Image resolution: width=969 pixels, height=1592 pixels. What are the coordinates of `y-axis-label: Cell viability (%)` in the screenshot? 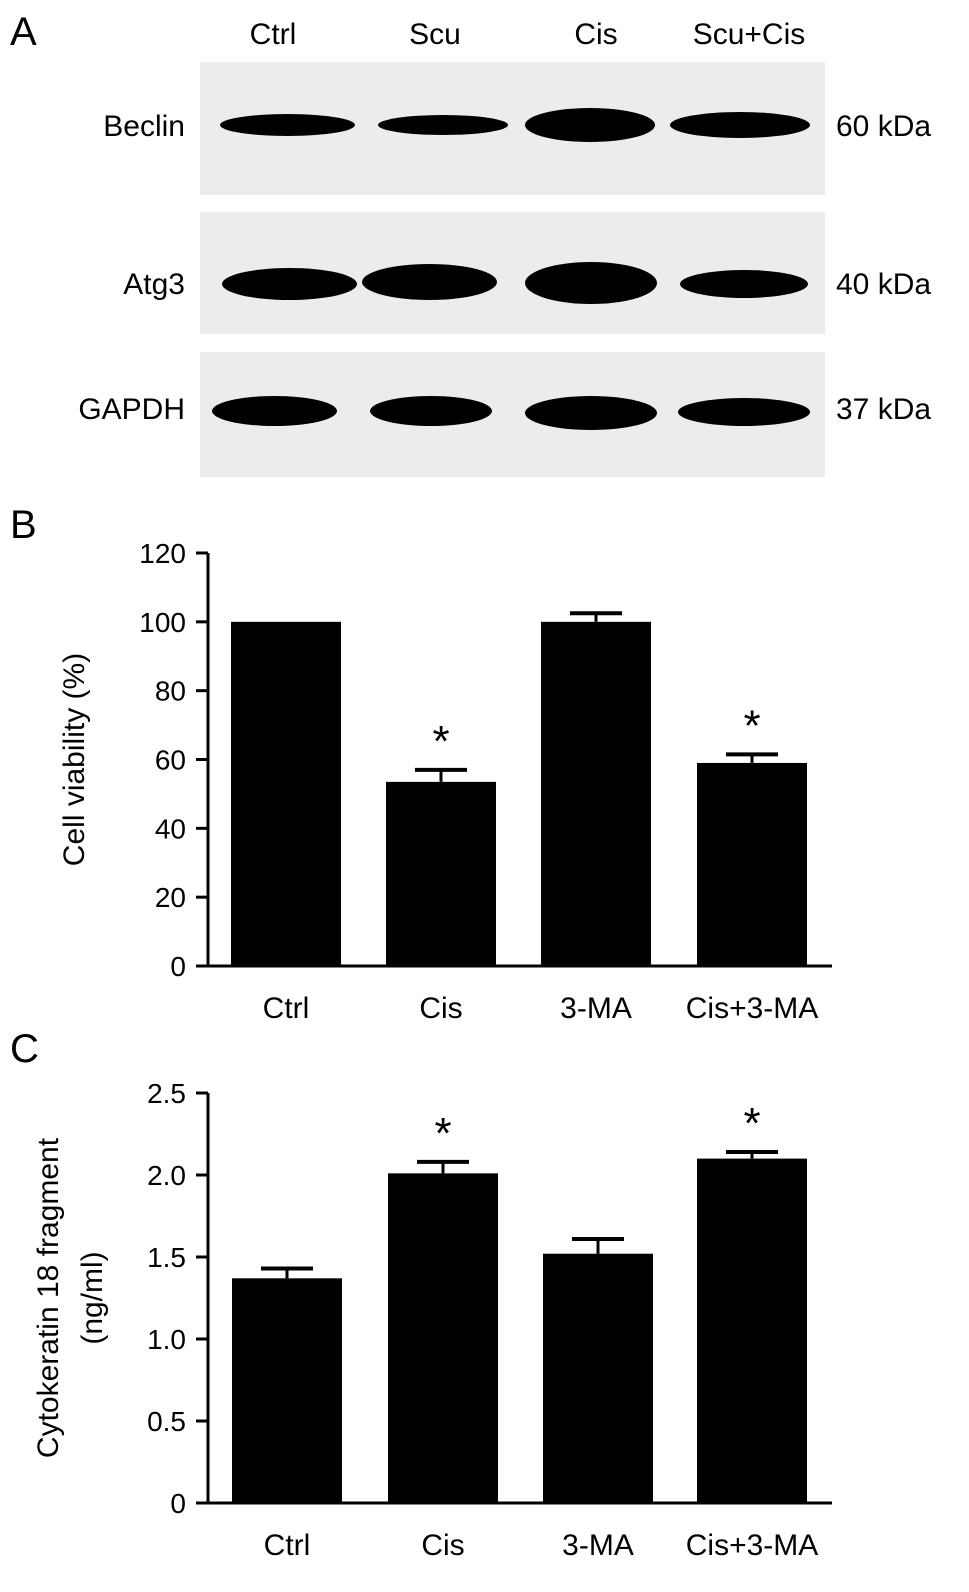 It's located at (74, 759).